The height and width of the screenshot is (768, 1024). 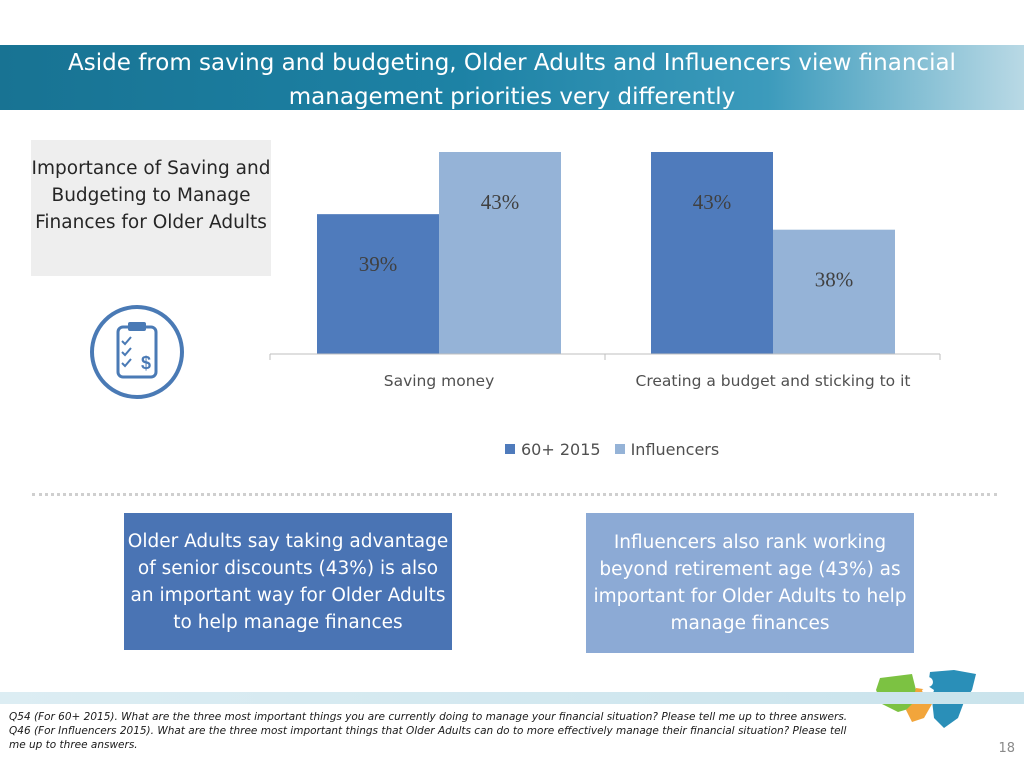 I want to click on footer-band, so click(x=512, y=698).